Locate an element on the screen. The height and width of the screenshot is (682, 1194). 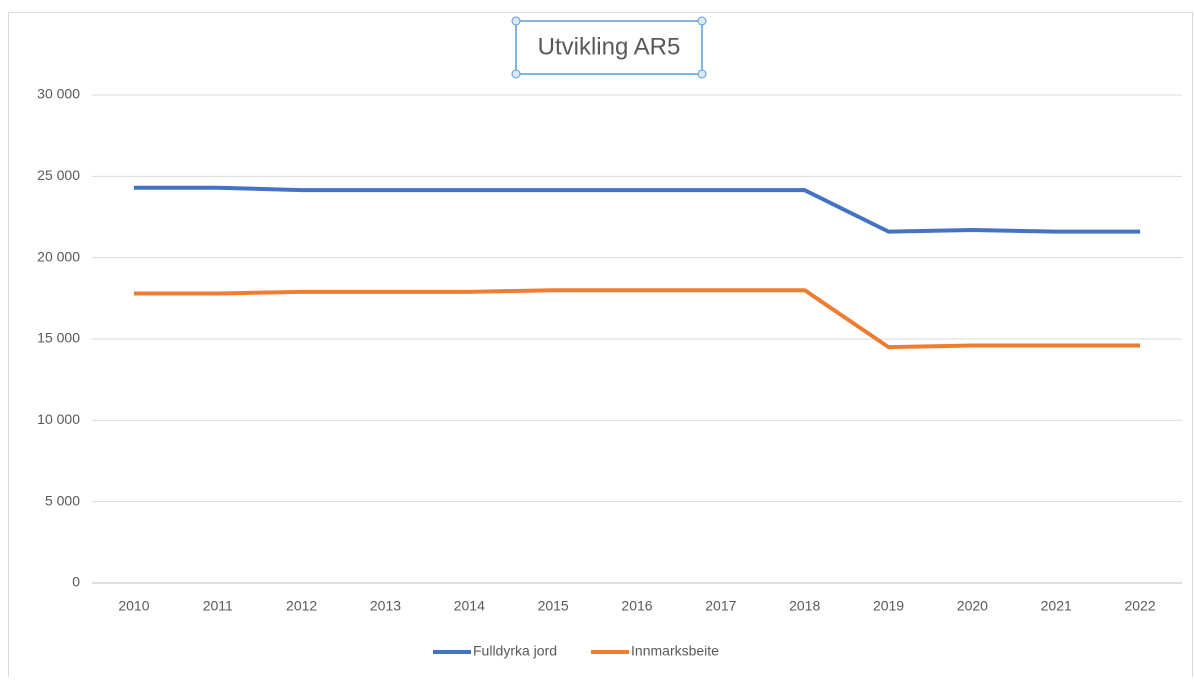
x-tick-label: 2020 is located at coordinates (972, 606).